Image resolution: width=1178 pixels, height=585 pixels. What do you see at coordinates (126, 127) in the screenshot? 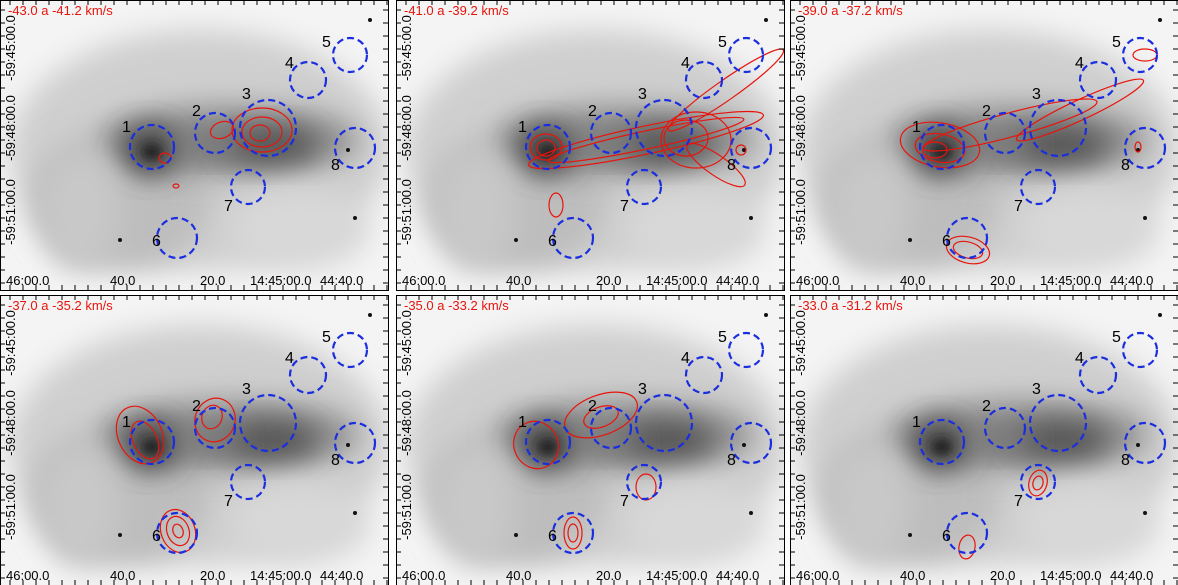
I see `region-label: 1` at bounding box center [126, 127].